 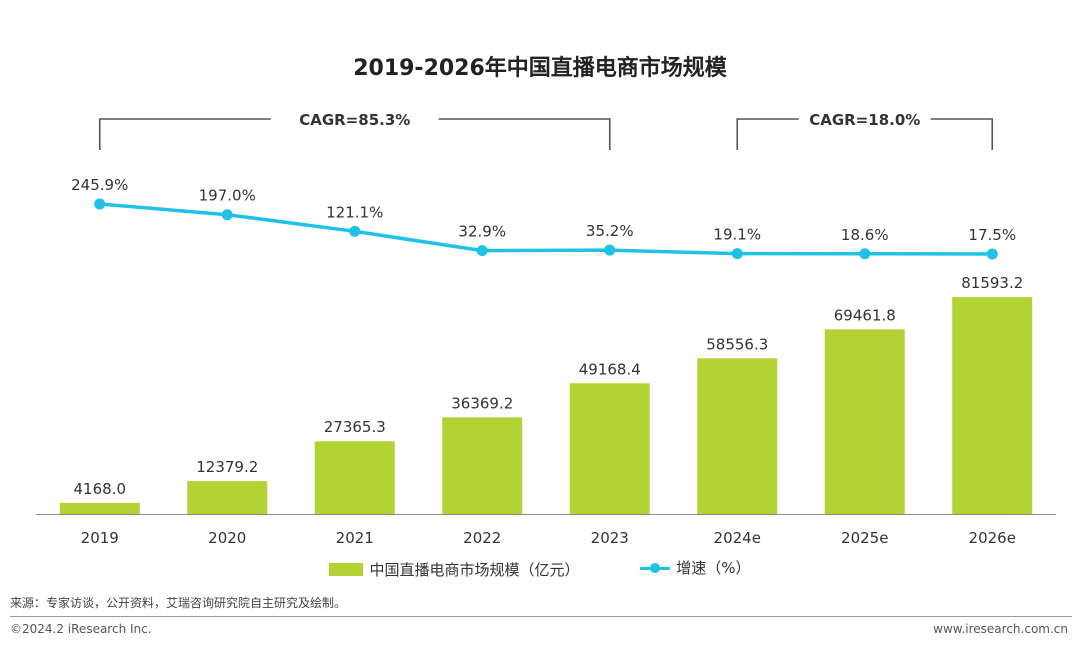 I want to click on cagr-label-1: CAGR=85.3%, so click(x=354, y=120).